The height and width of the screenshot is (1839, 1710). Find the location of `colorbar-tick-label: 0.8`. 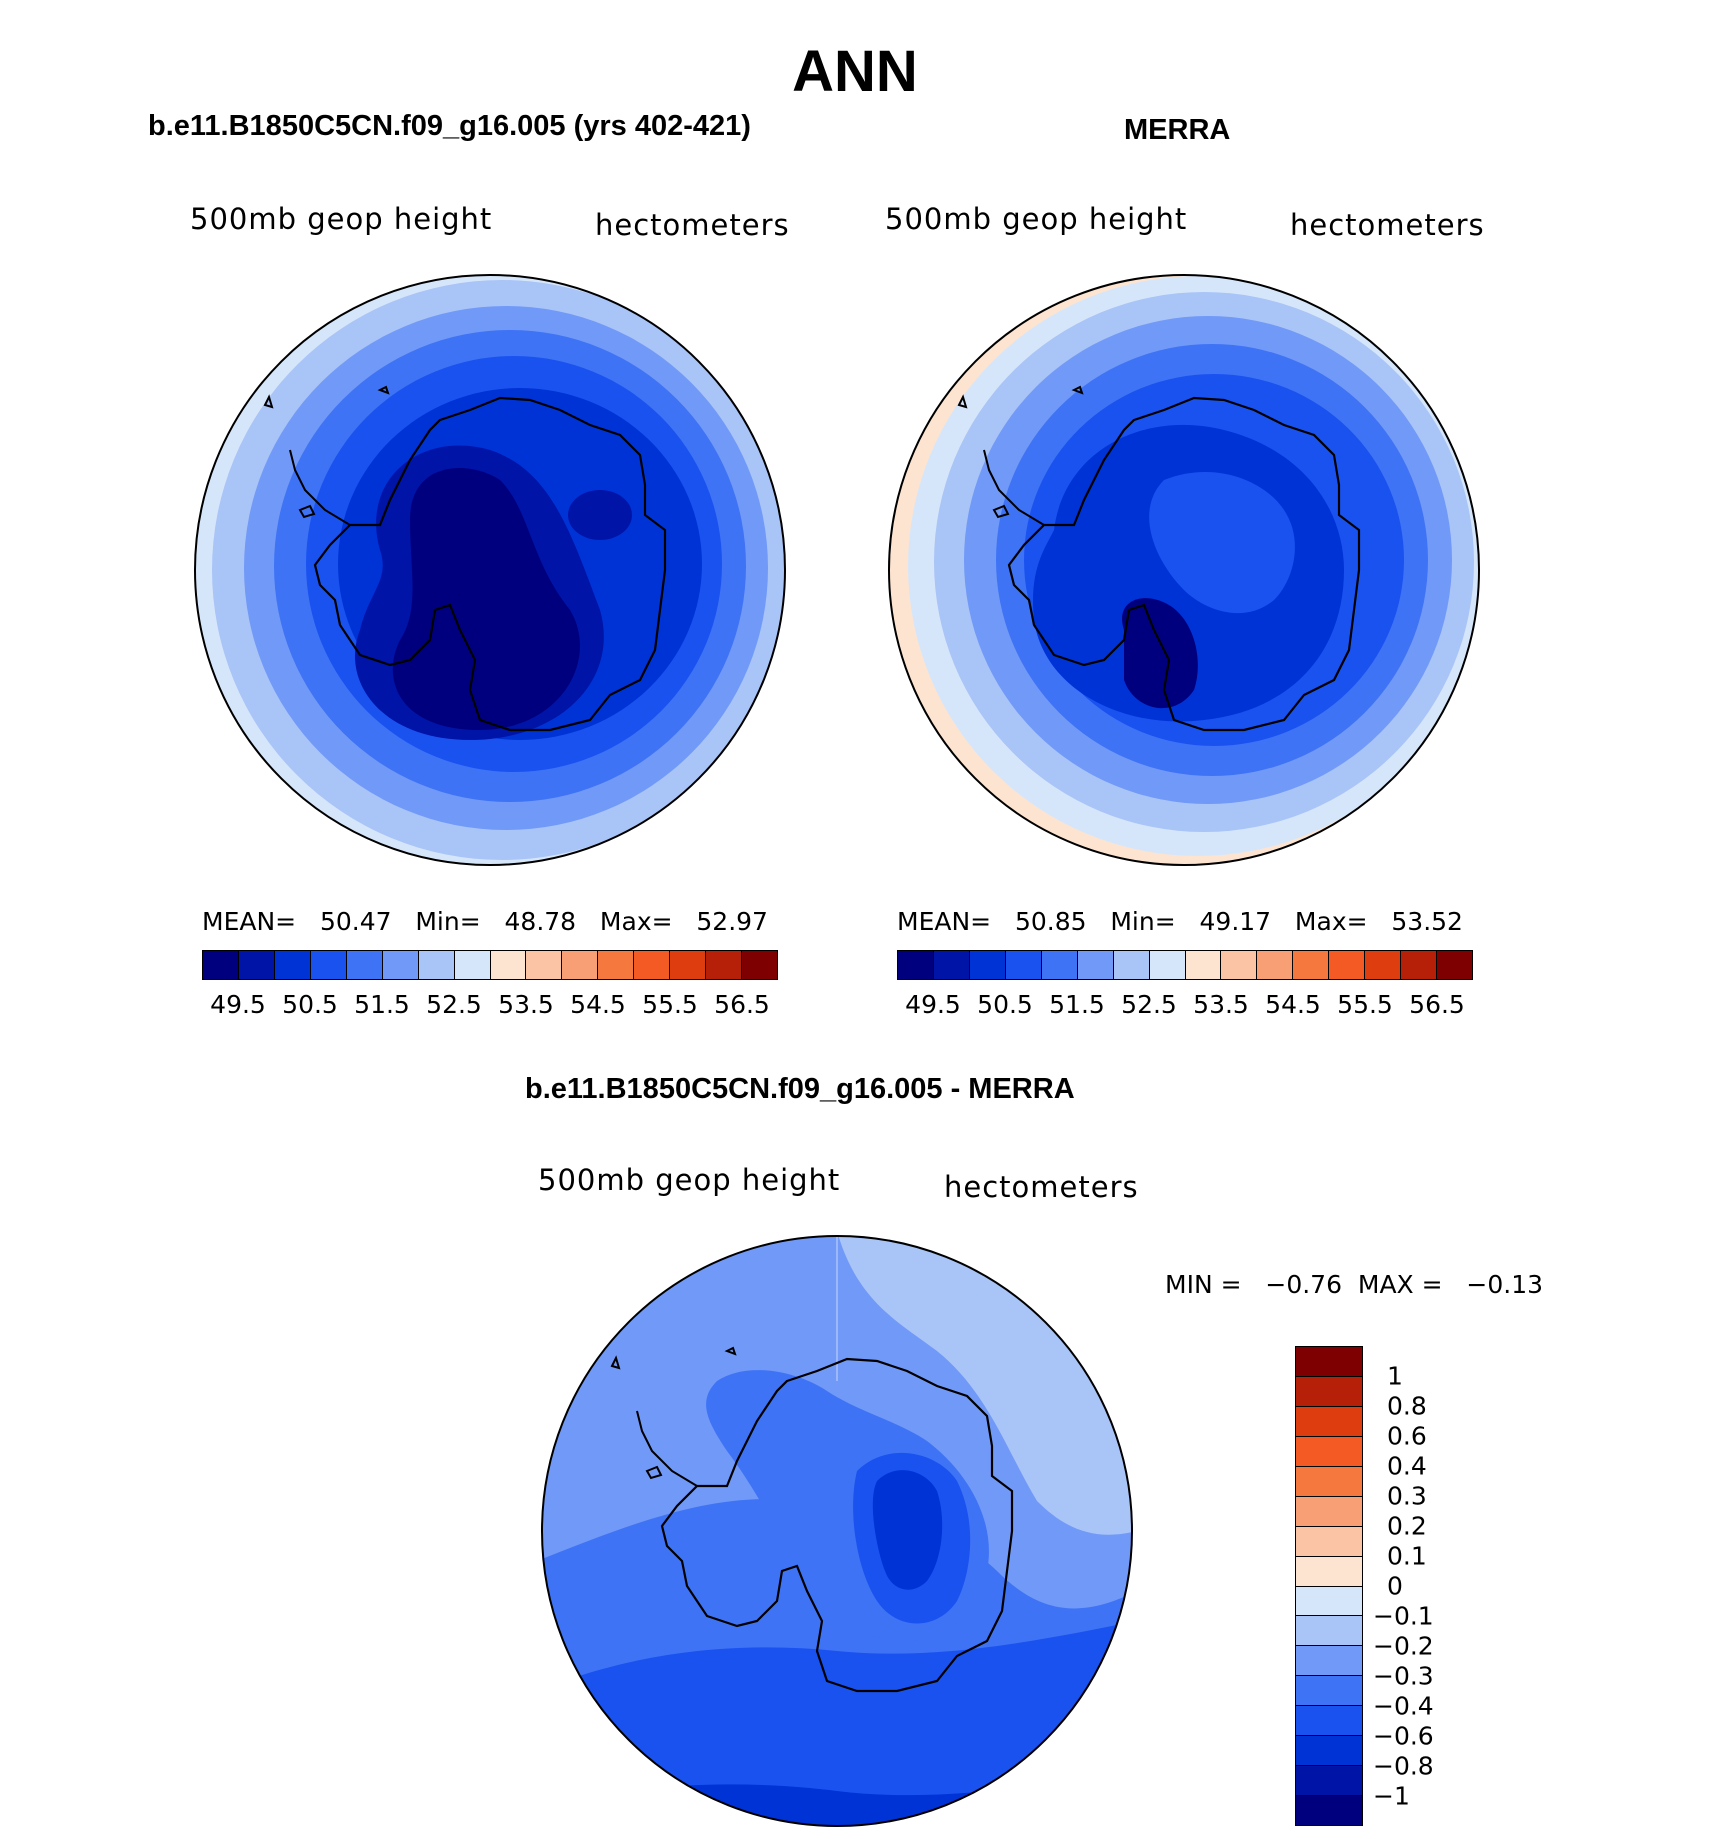

colorbar-tick-label: 0.8 is located at coordinates (1407, 1406).